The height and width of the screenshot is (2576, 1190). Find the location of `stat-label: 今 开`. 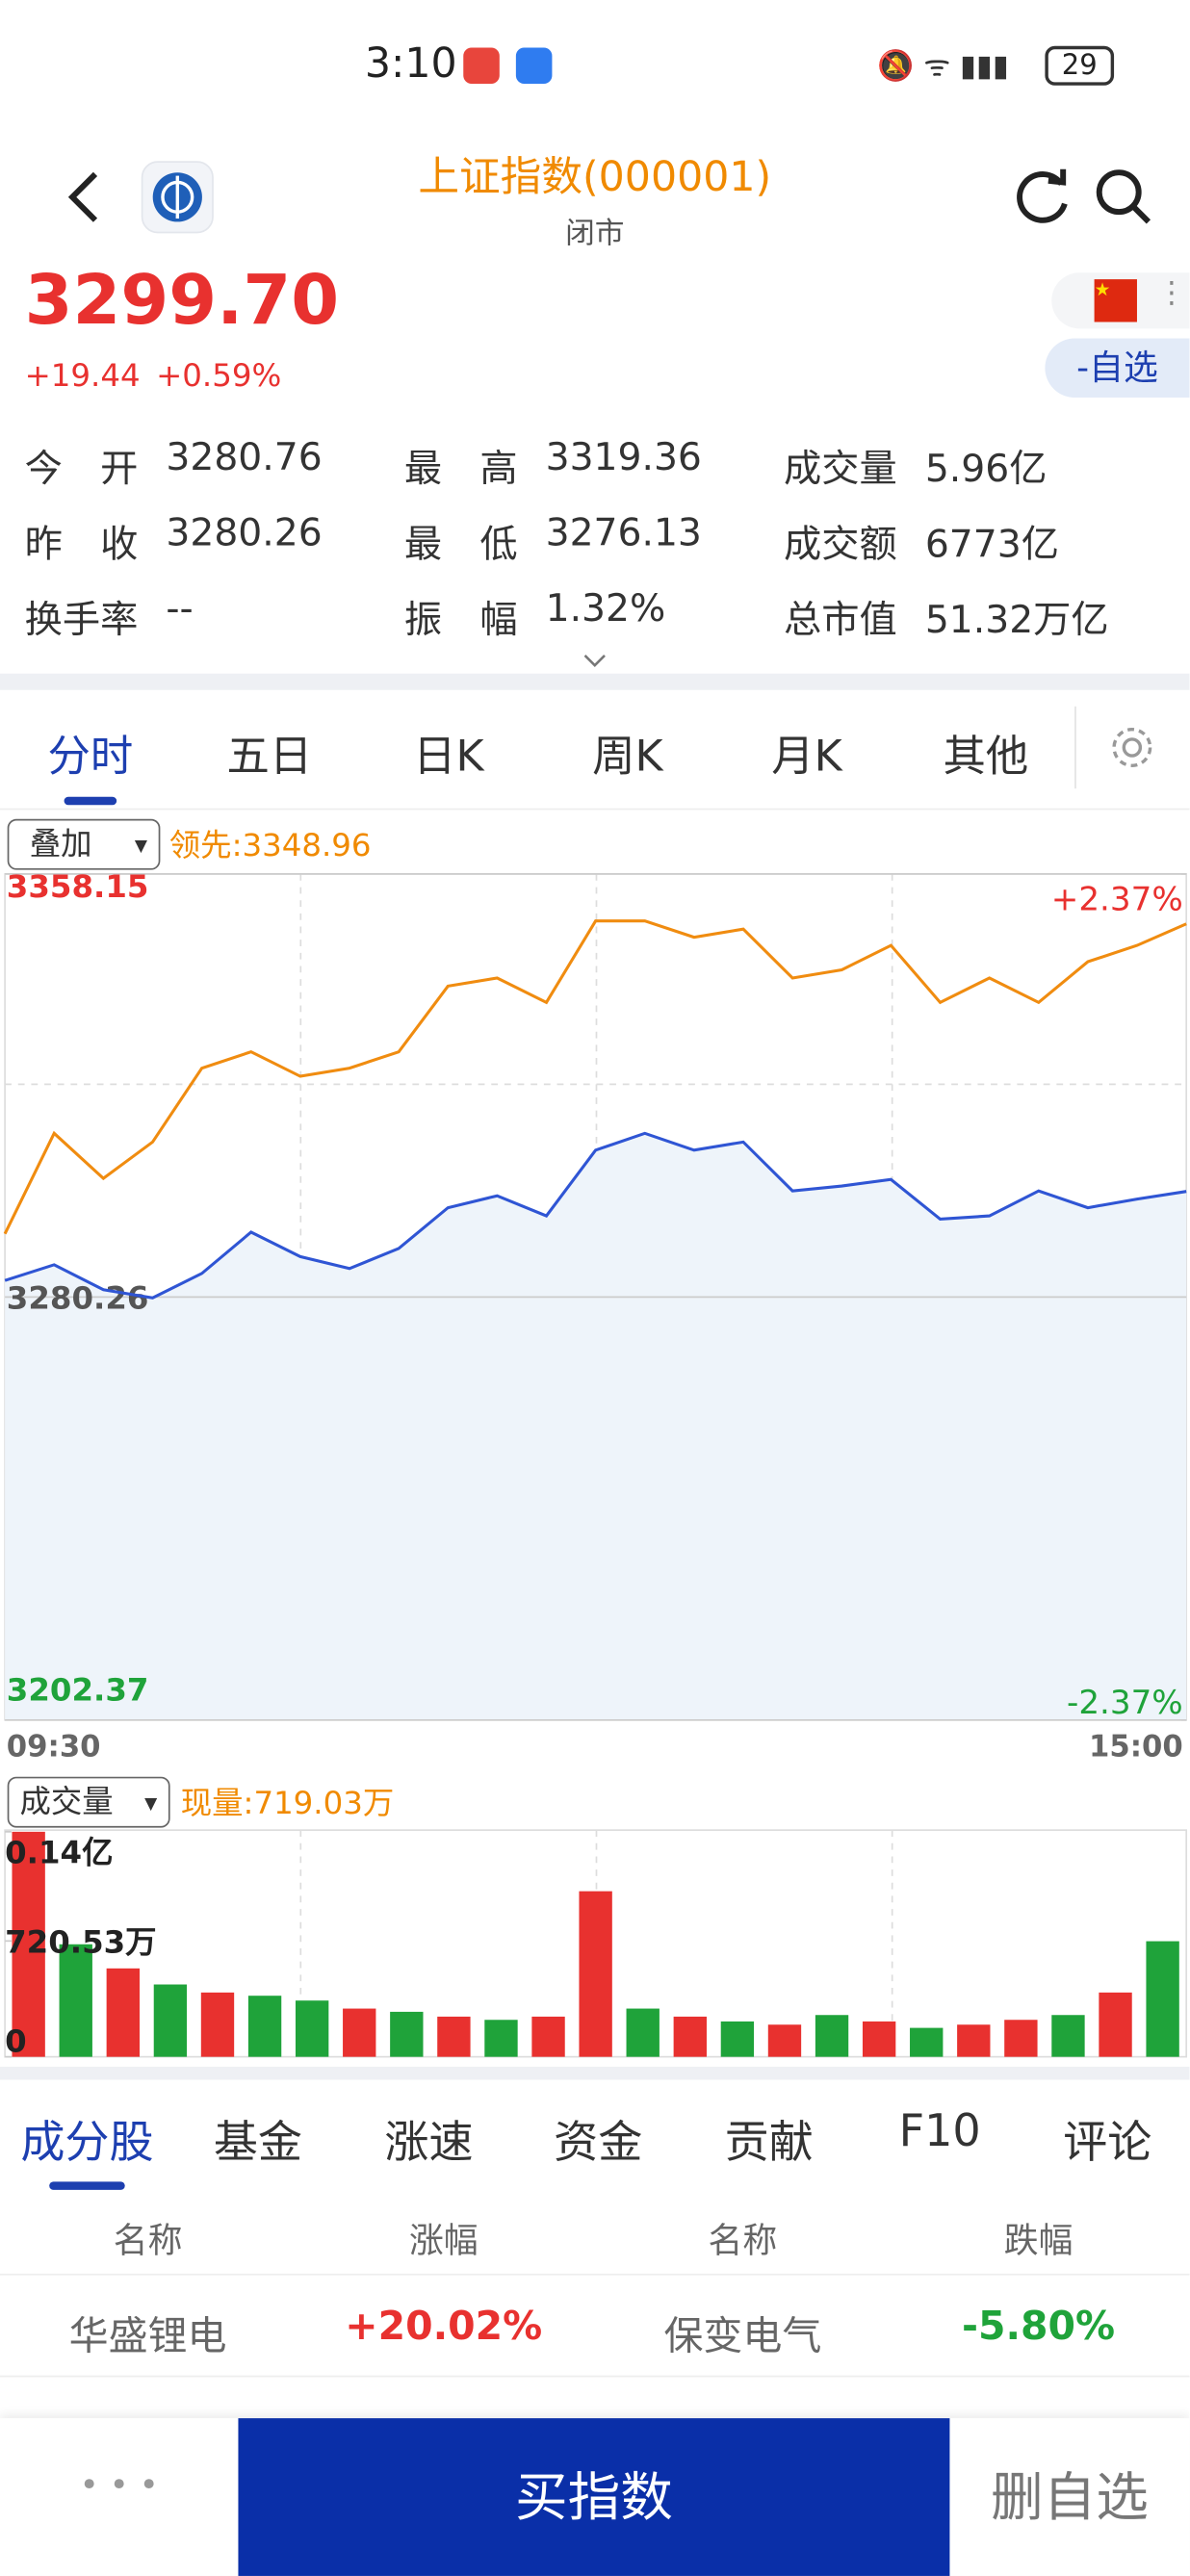

stat-label: 今 开 is located at coordinates (81, 470).